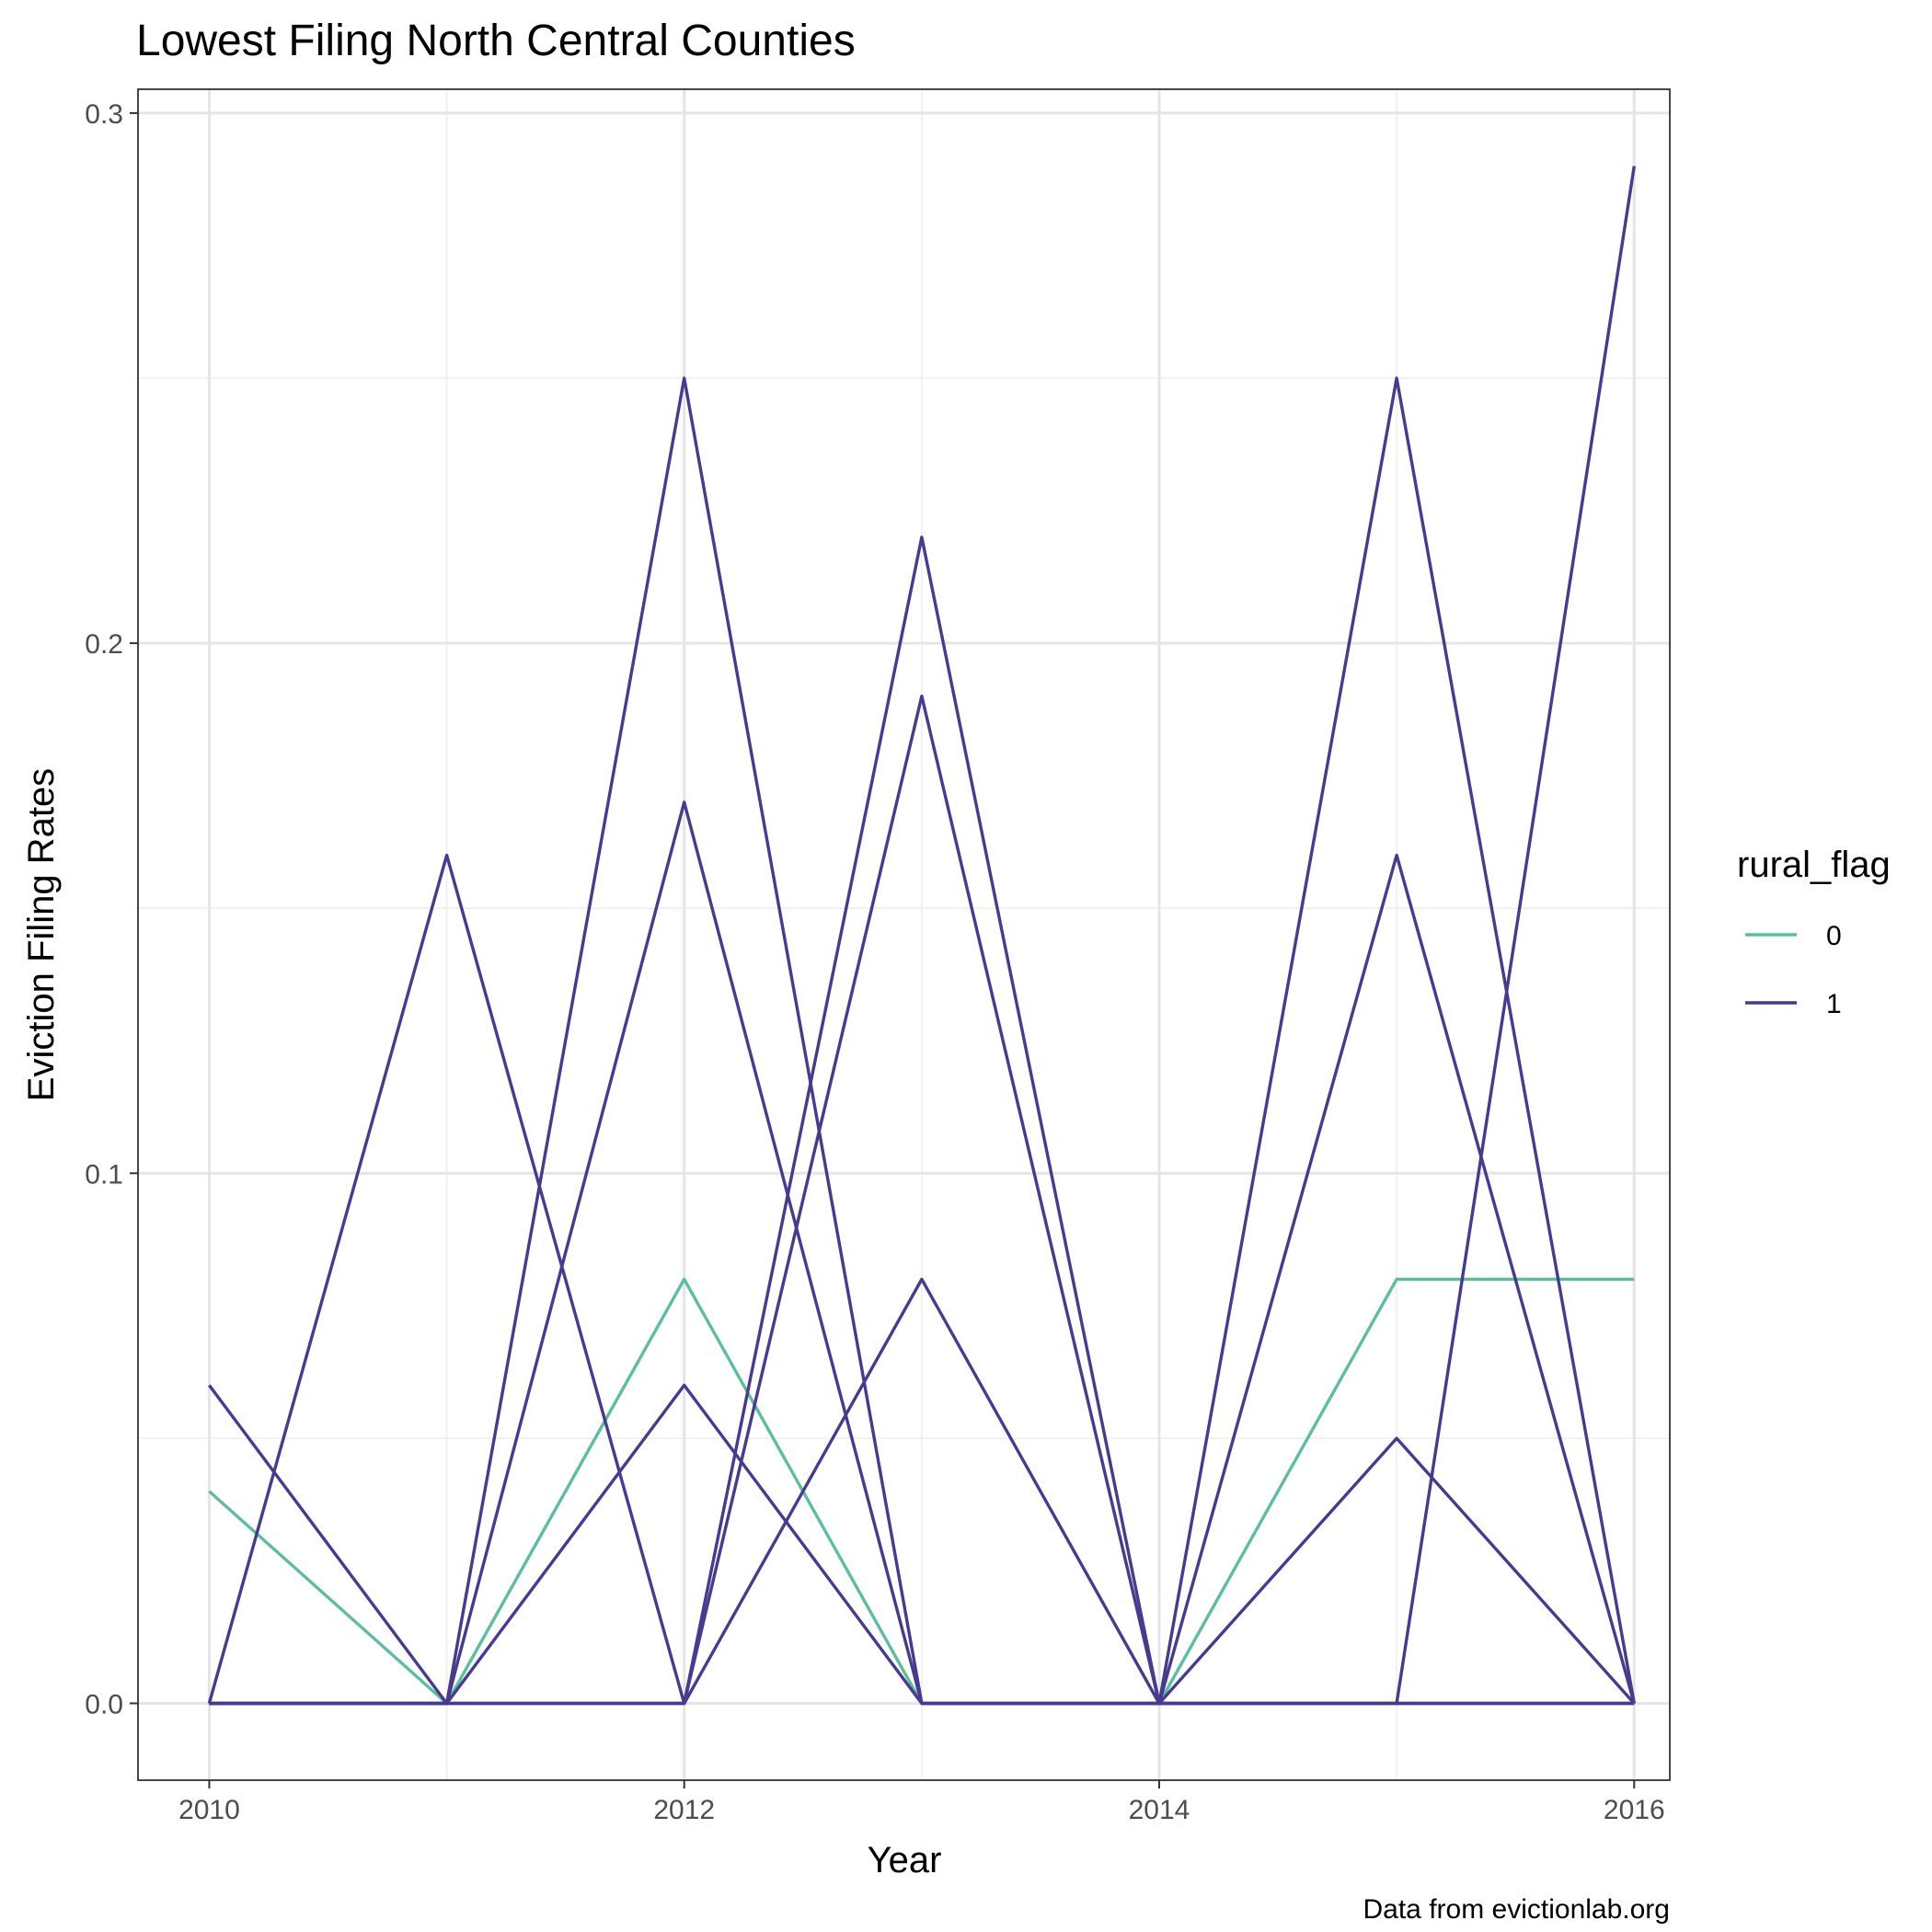  What do you see at coordinates (1814, 932) in the screenshot?
I see `legend: rural_flag 0 1` at bounding box center [1814, 932].